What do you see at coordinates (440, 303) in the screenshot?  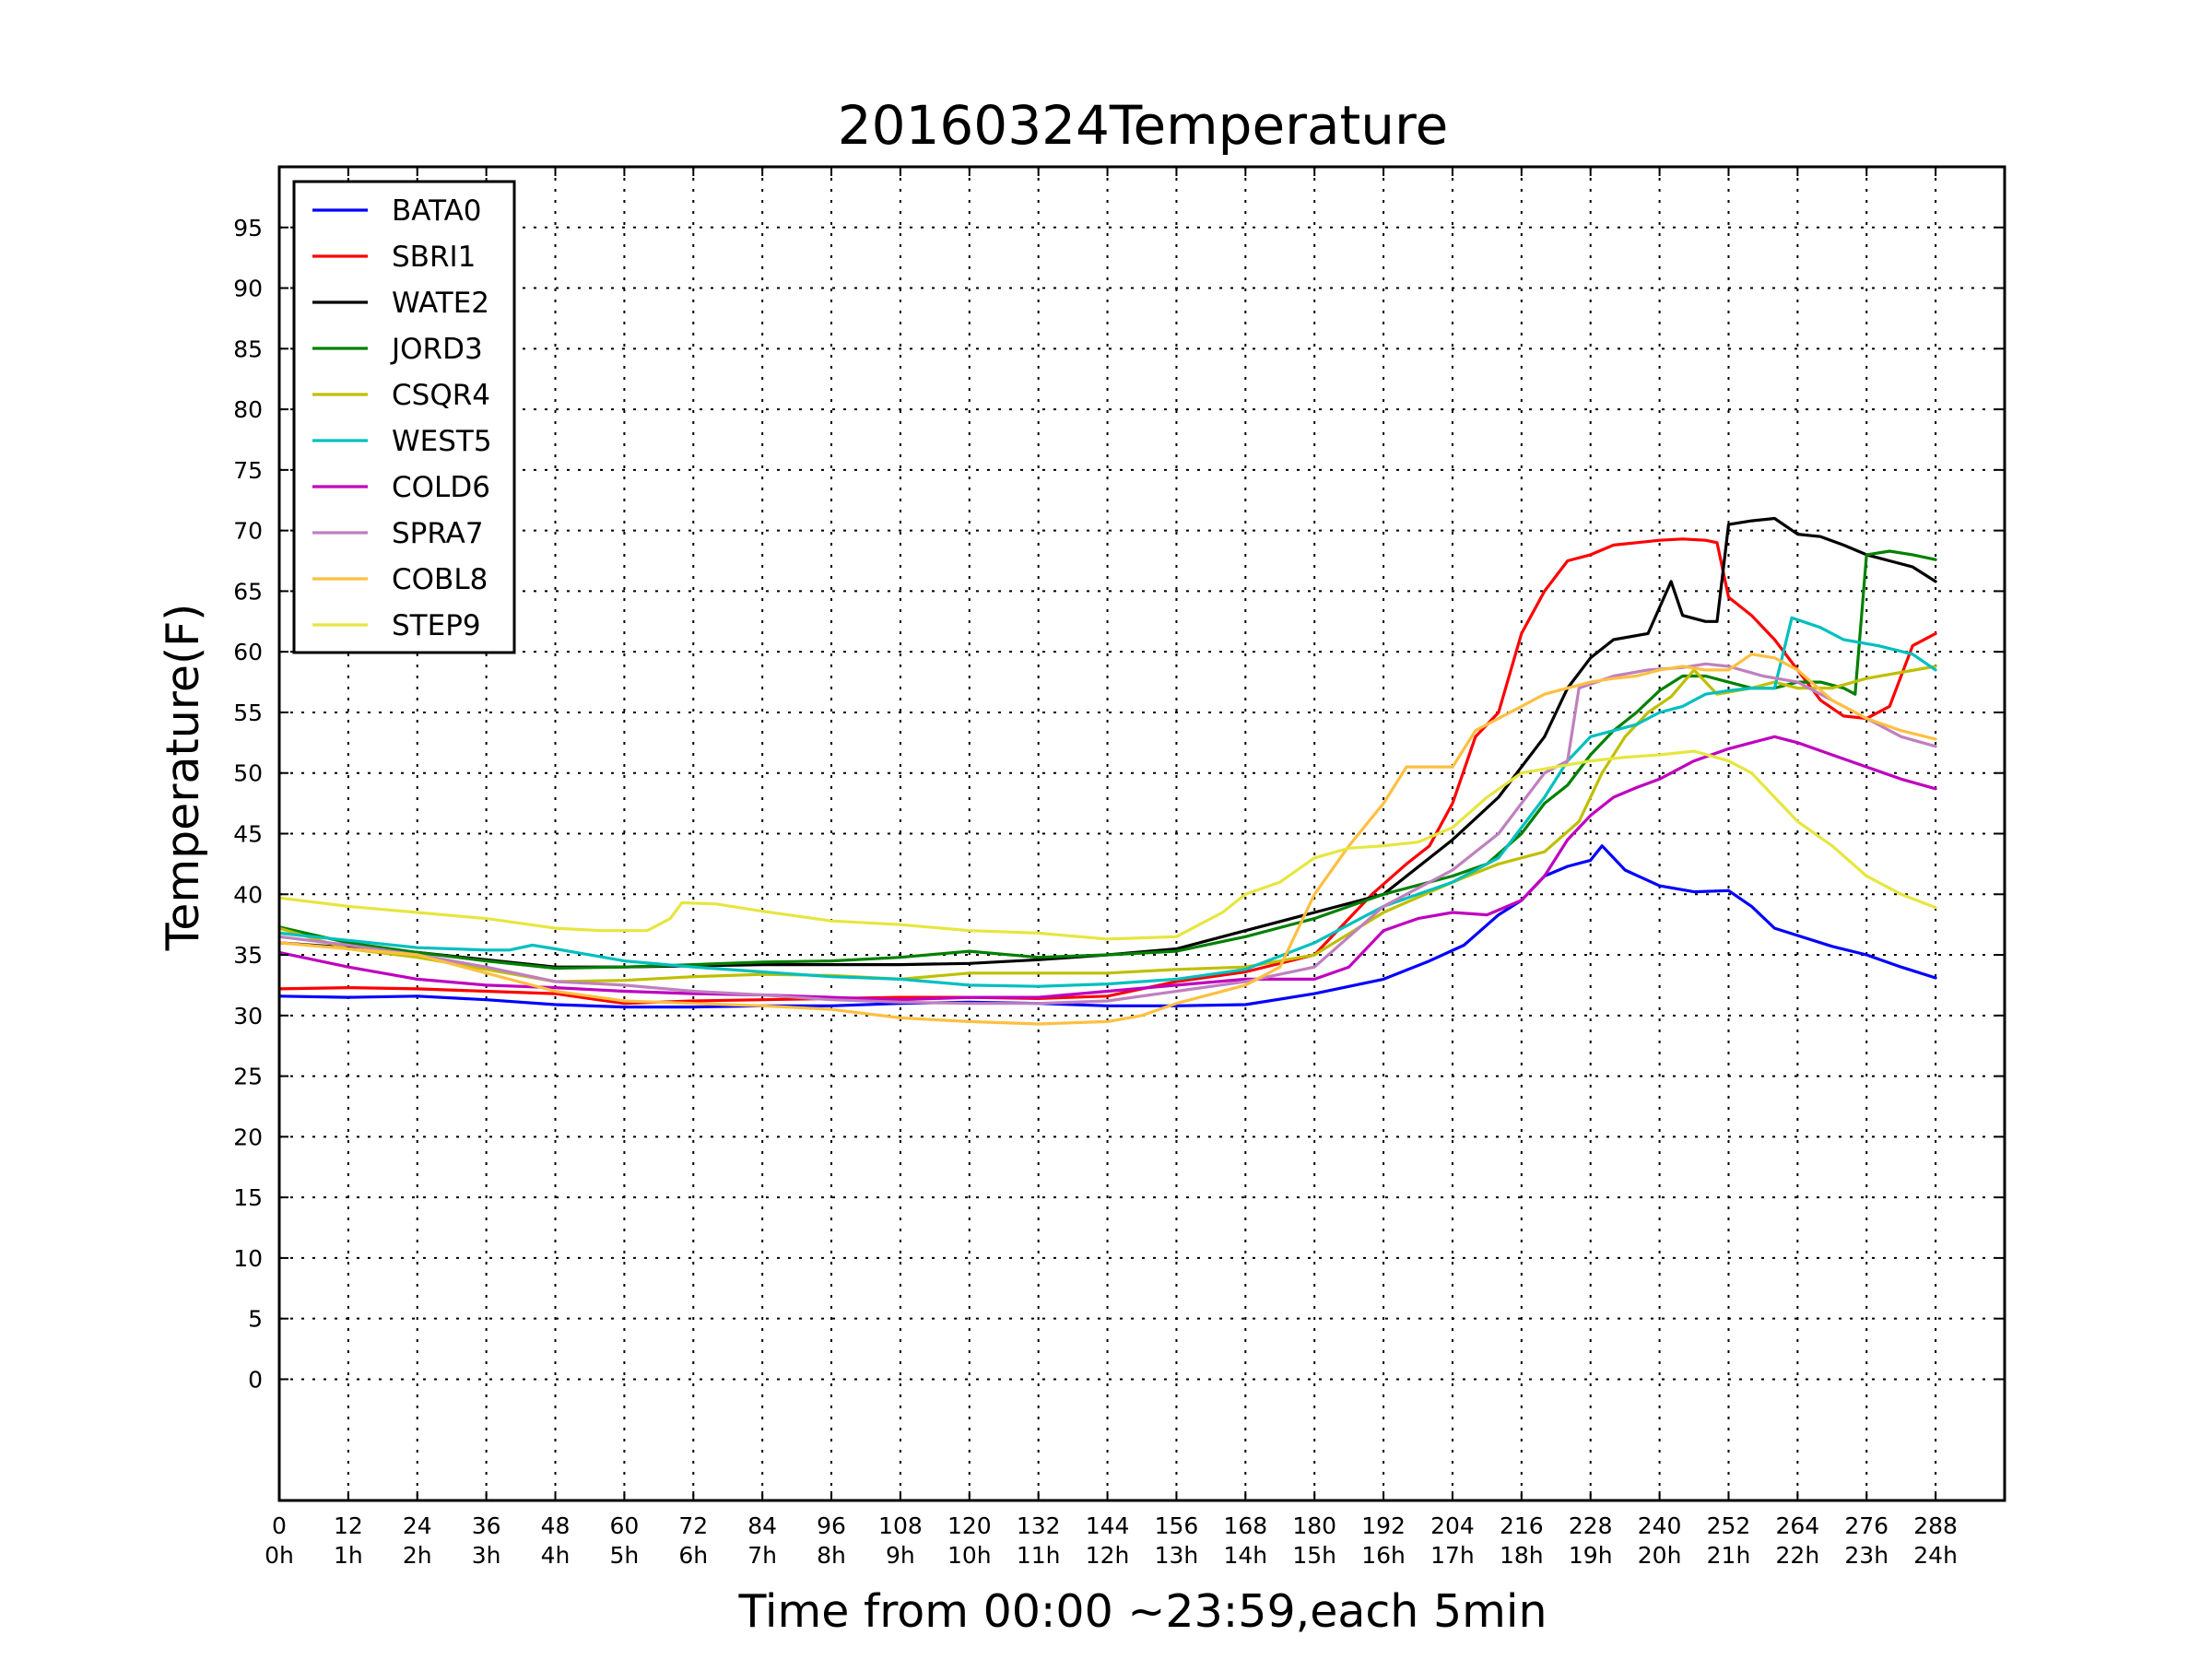 I see `legend-label: WATE2` at bounding box center [440, 303].